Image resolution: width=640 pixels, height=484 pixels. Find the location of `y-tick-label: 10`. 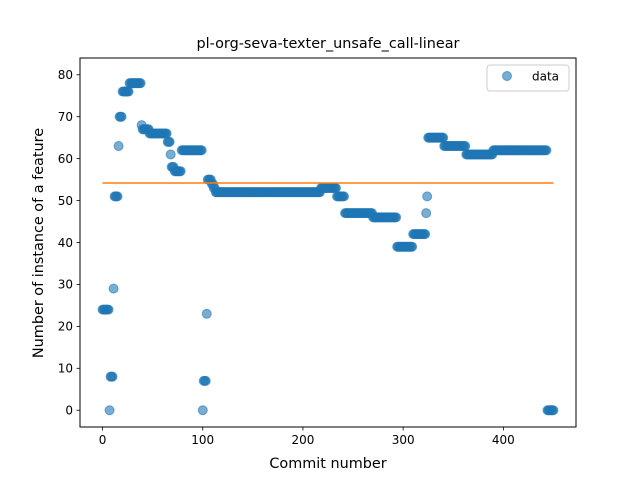

y-tick-label: 10 is located at coordinates (65, 369).